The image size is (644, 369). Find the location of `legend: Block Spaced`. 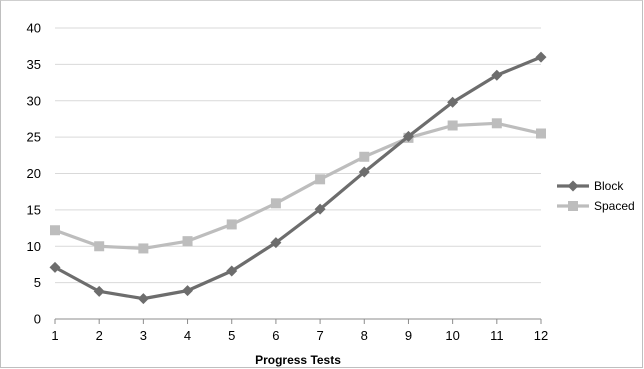

legend: Block Spaced is located at coordinates (596, 196).